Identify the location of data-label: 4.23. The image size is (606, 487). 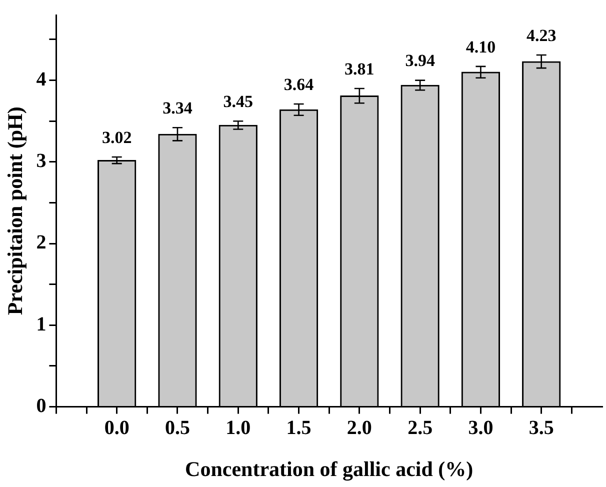
(541, 35).